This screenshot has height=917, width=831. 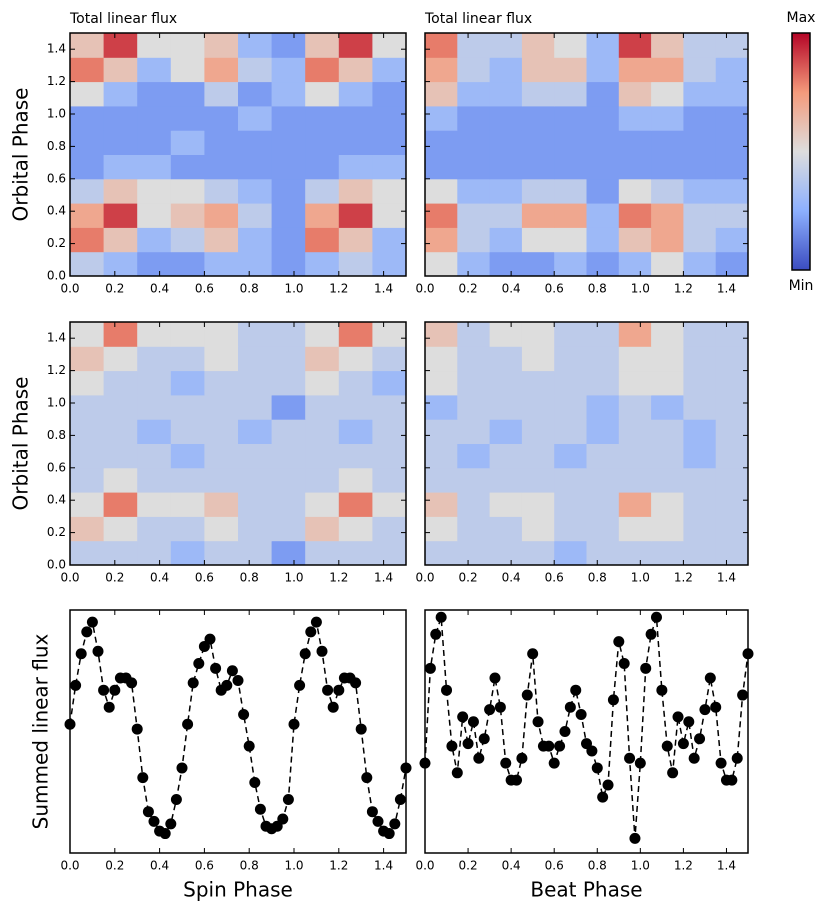 I want to click on x-tick-label: 1.2, so click(x=683, y=289).